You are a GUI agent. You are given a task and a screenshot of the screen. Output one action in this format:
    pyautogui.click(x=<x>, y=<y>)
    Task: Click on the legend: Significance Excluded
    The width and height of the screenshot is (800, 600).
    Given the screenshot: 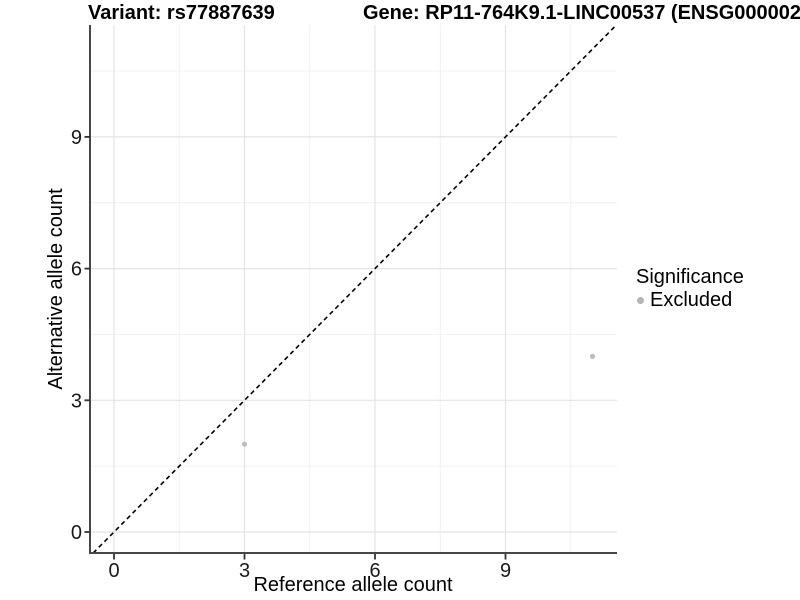 What is the action you would take?
    pyautogui.click(x=690, y=288)
    